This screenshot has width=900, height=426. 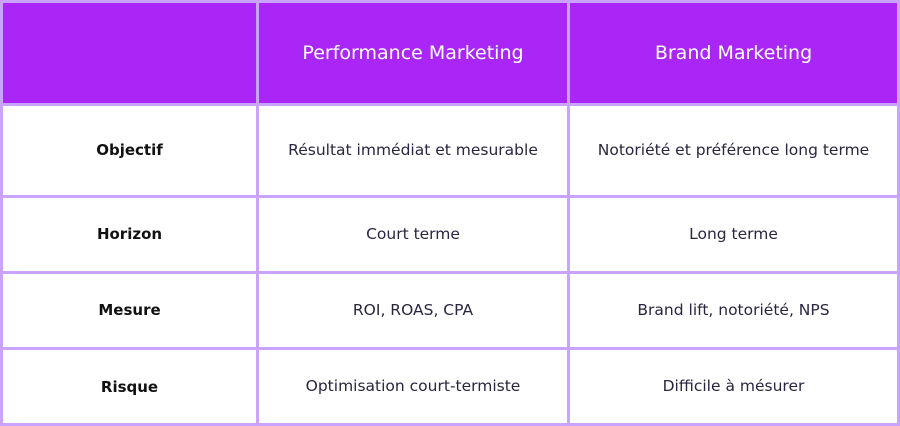 What do you see at coordinates (129, 310) in the screenshot?
I see `row-label: Mesure` at bounding box center [129, 310].